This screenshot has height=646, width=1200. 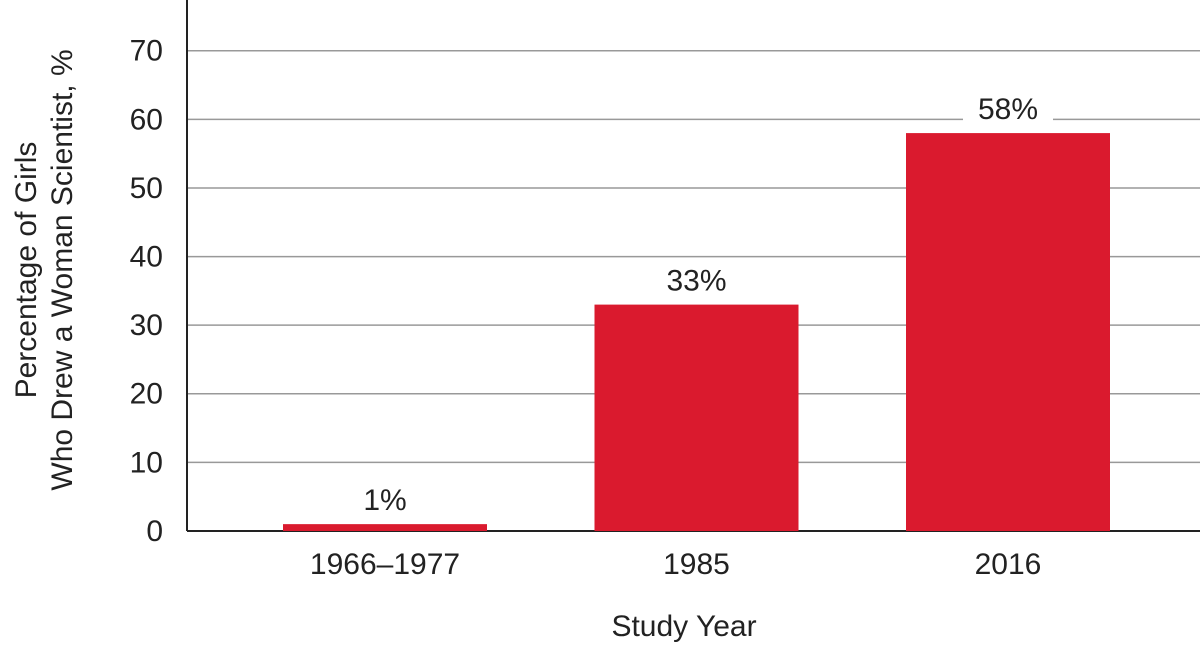 I want to click on value-label: 1%, so click(x=384, y=500).